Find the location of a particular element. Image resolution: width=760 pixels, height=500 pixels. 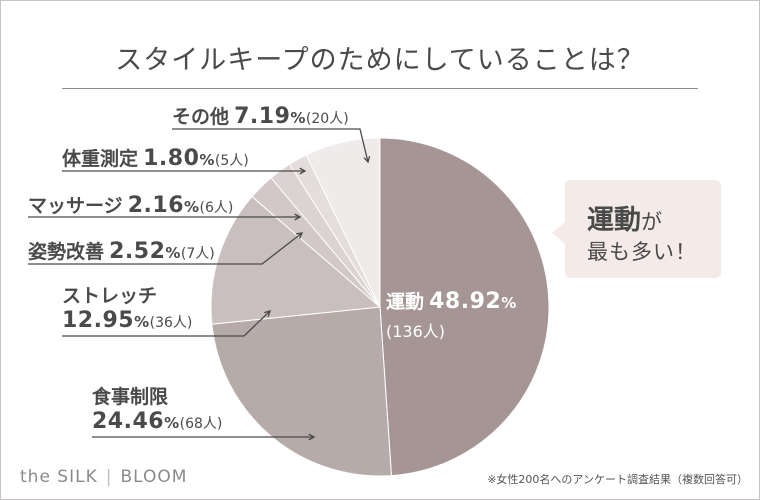

slice-percent: 24.46% is located at coordinates (136, 421).